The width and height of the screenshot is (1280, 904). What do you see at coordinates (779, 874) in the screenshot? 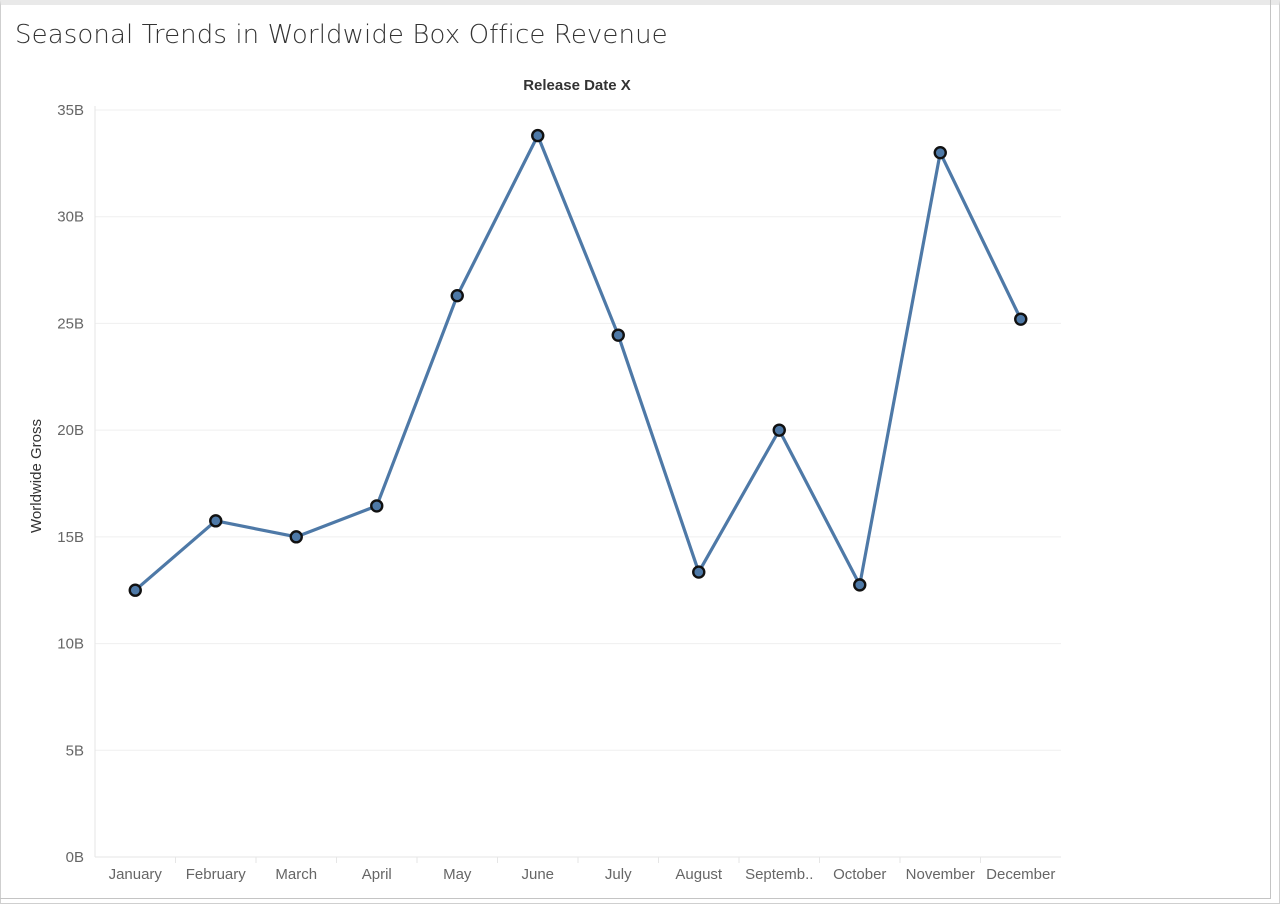
I see `x-tick-label: Septemb..` at bounding box center [779, 874].